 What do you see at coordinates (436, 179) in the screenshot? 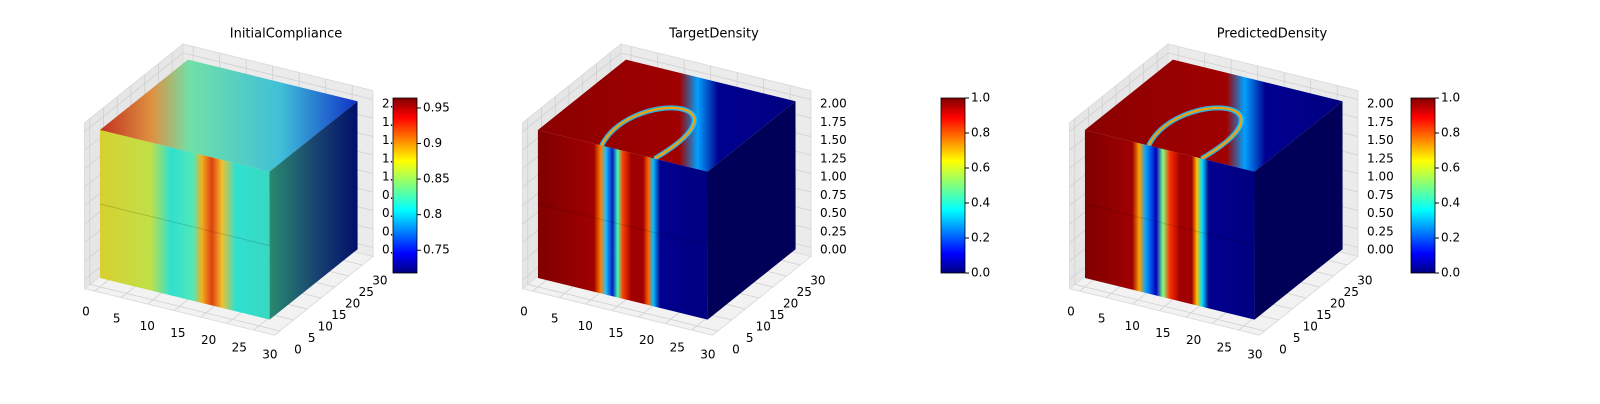
I see `colorbar-tick-label: 0.85` at bounding box center [436, 179].